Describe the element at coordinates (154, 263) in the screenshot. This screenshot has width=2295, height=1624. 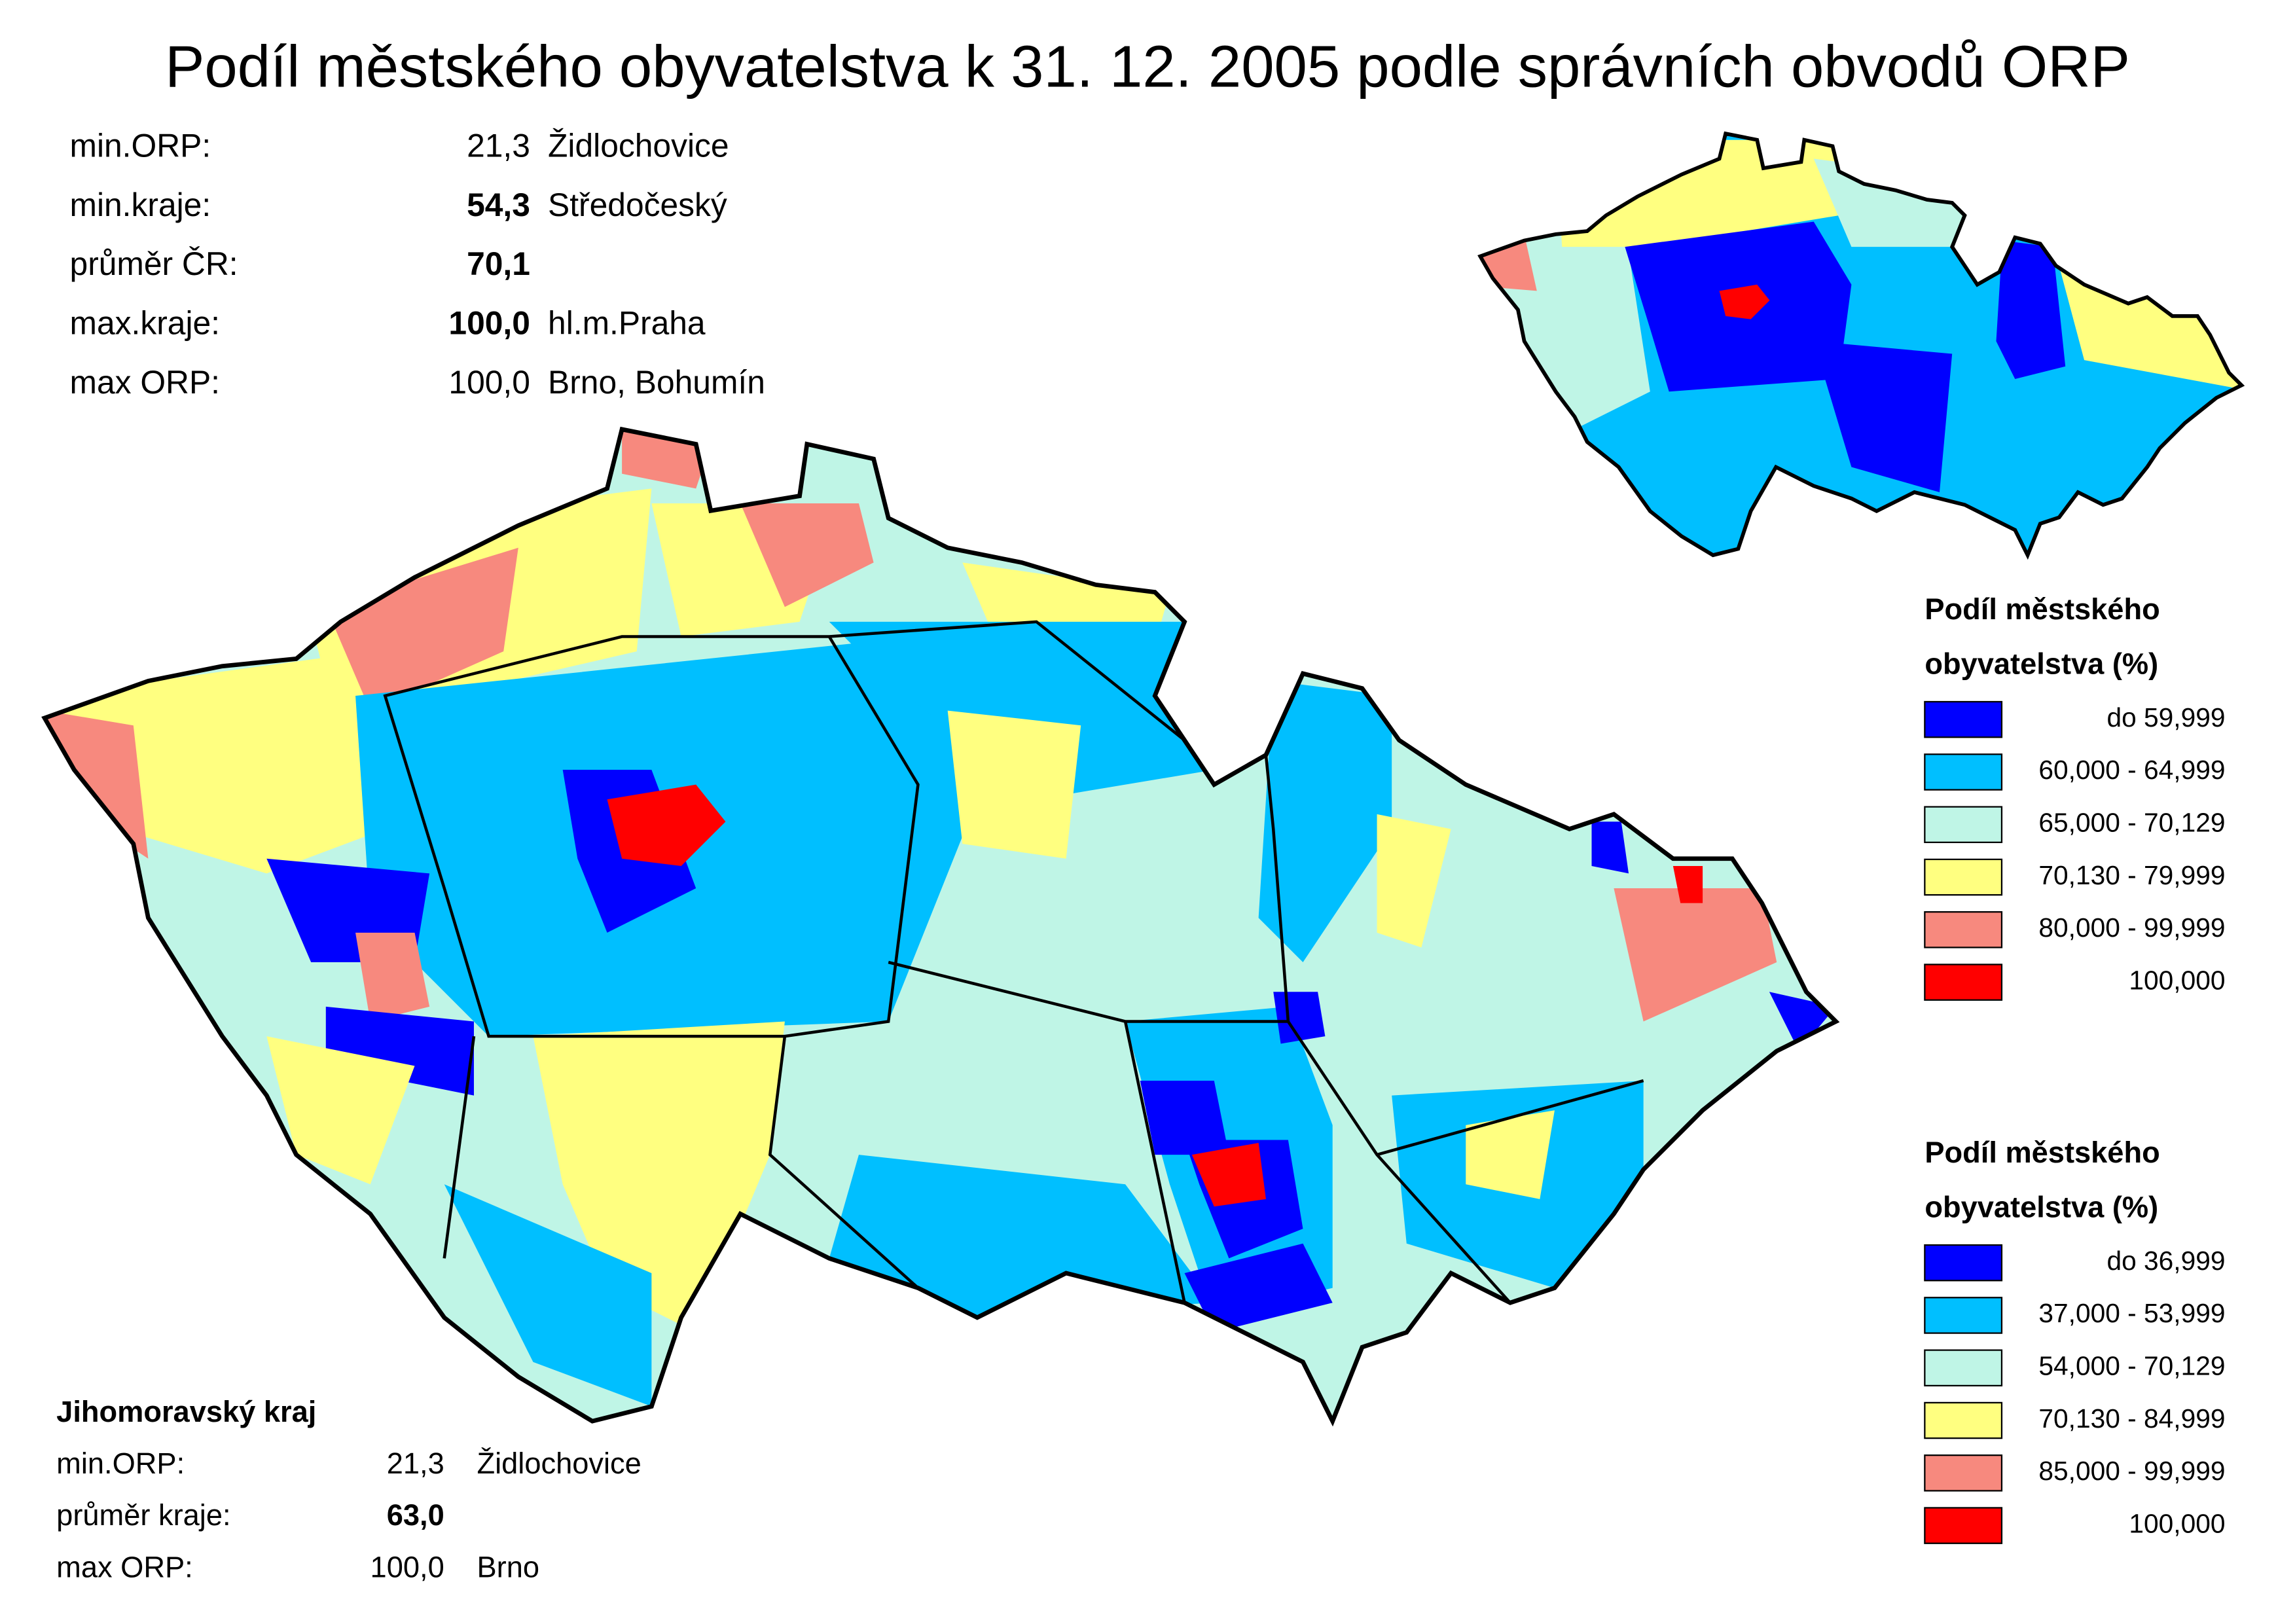
I see `row-label: průměr ČR:` at that location.